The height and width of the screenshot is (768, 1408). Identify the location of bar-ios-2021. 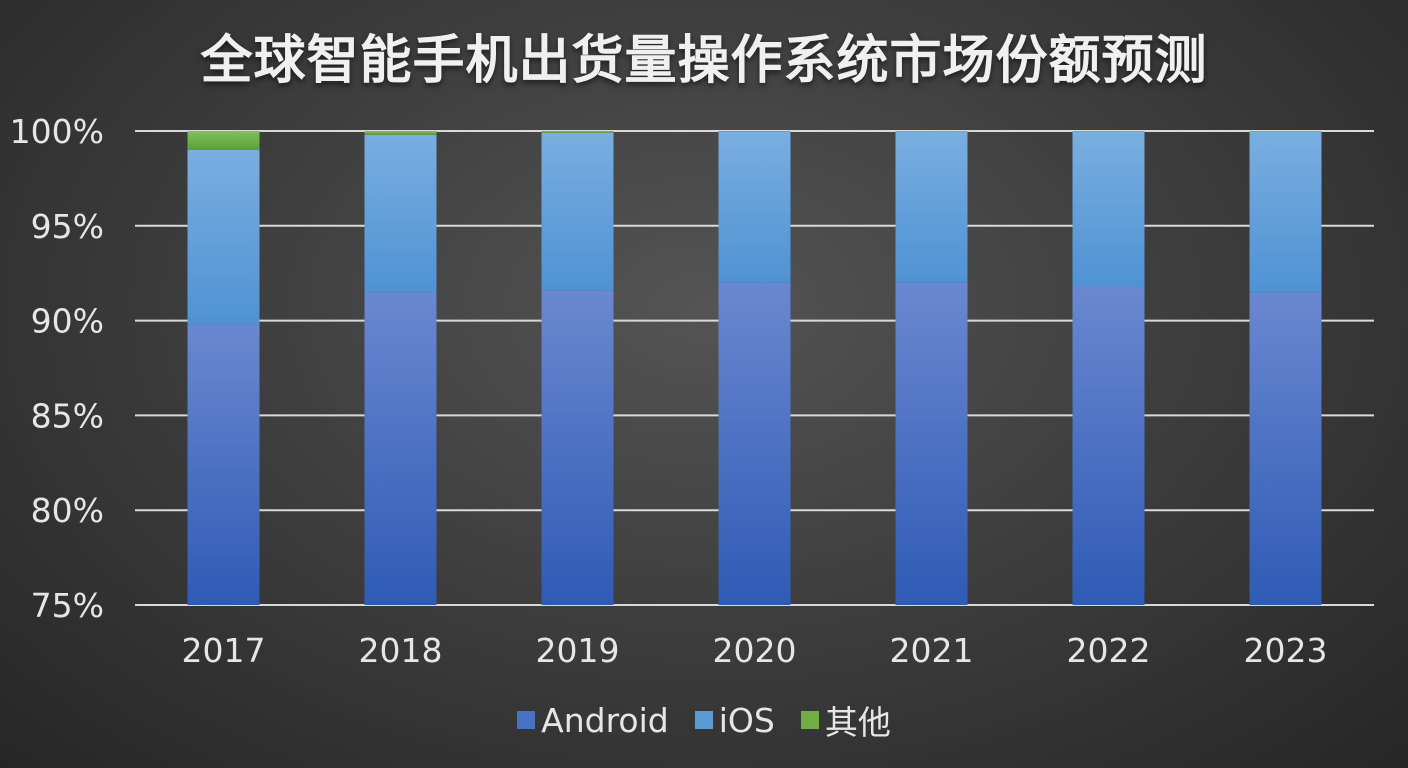
(931, 207).